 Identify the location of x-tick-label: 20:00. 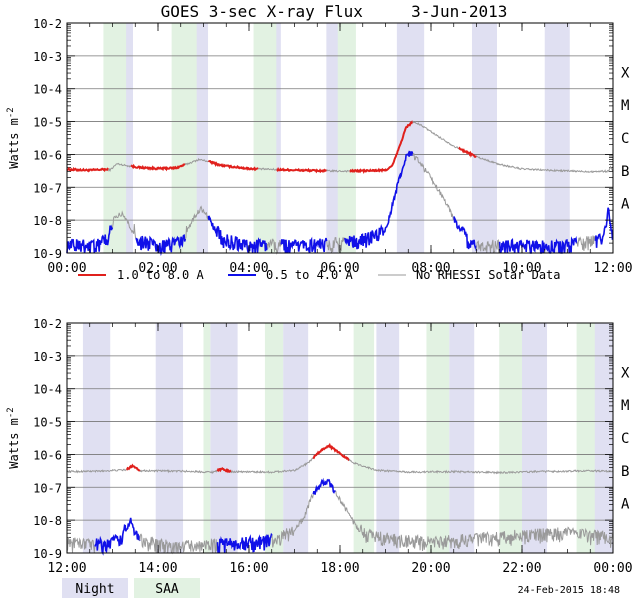
(430, 568).